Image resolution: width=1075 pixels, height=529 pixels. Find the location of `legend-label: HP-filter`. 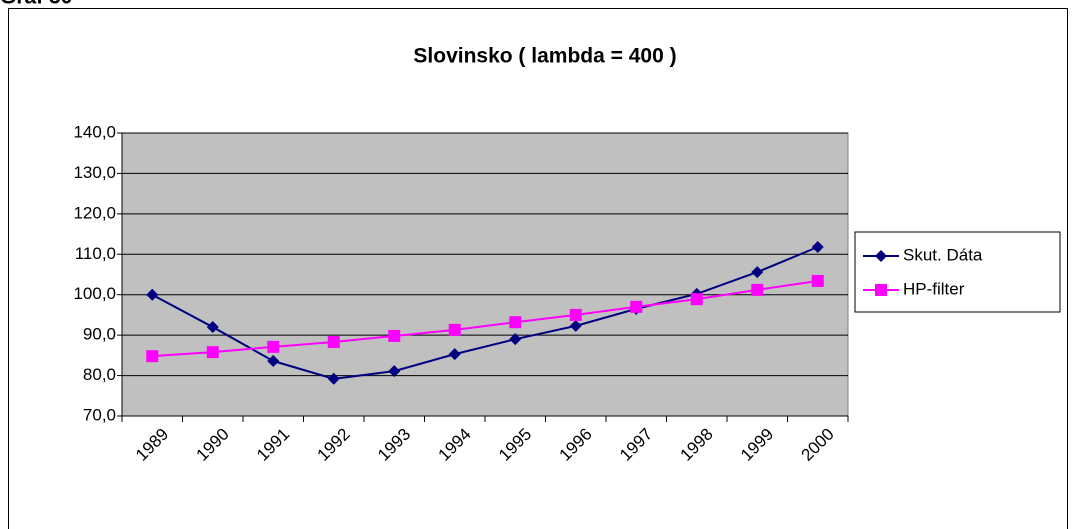

legend-label: HP-filter is located at coordinates (934, 288).